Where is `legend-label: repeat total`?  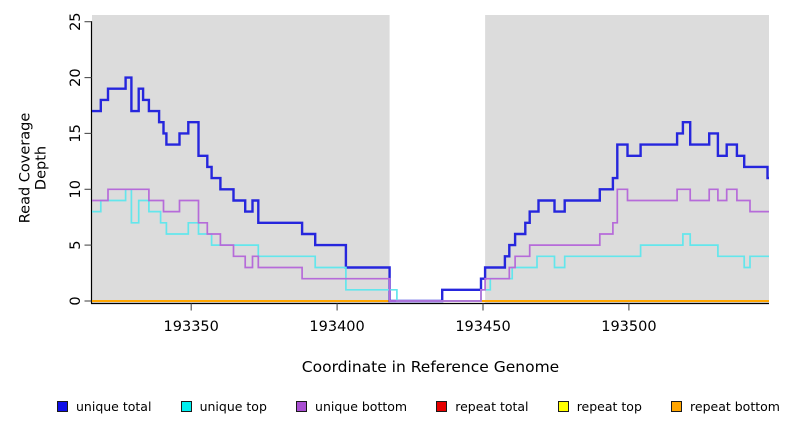 legend-label: repeat total is located at coordinates (492, 406).